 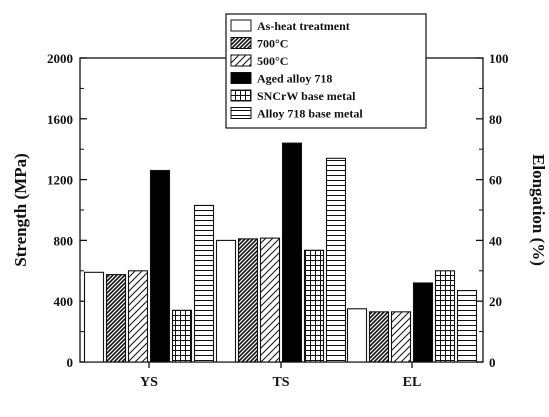 I want to click on right-tick-label: 40, so click(x=495, y=240).